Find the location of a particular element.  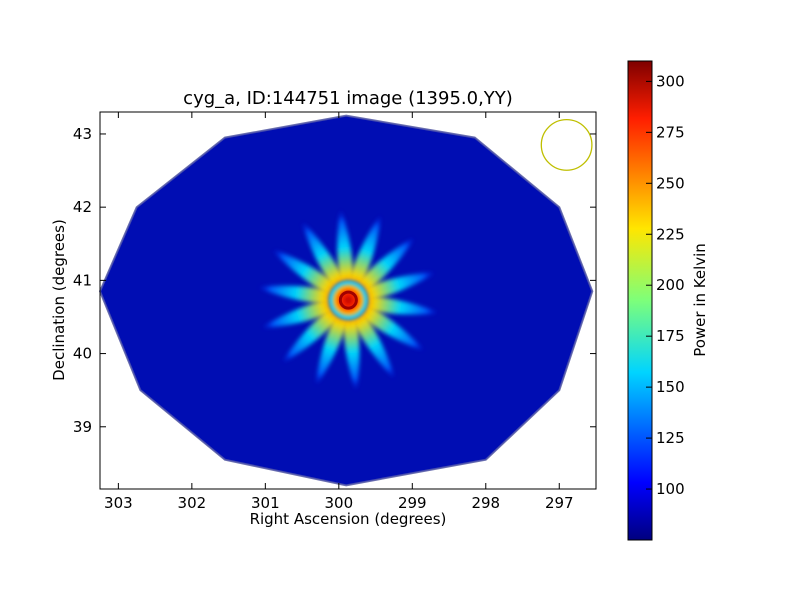

colorbar-tick-label: 125 is located at coordinates (670, 438).